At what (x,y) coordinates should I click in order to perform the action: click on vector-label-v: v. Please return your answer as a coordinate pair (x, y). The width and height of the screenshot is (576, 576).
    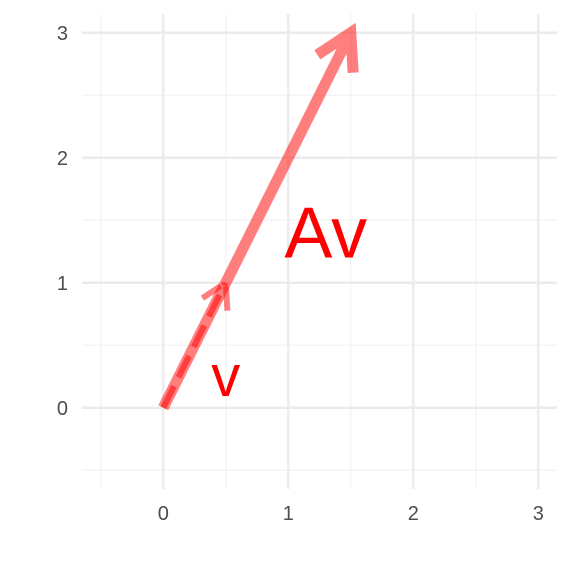
    Looking at the image, I should click on (225, 376).